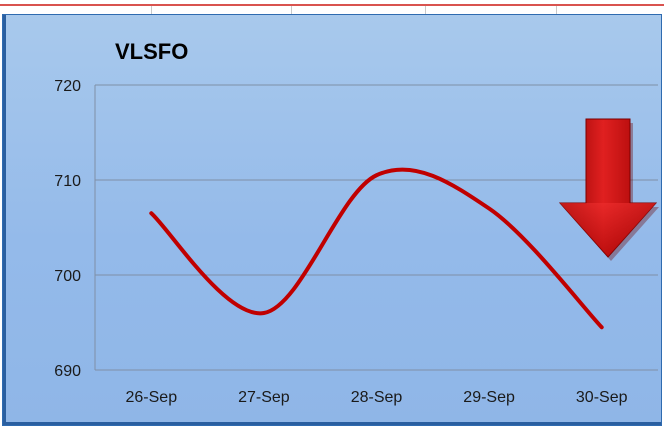  I want to click on y-tick-label: 690, so click(67, 371).